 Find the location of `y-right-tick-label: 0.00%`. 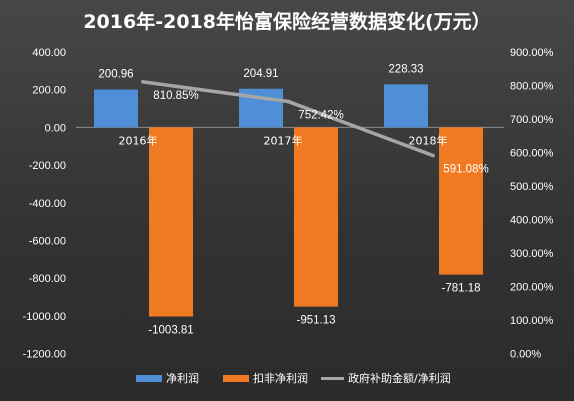

y-right-tick-label: 0.00% is located at coordinates (525, 355).